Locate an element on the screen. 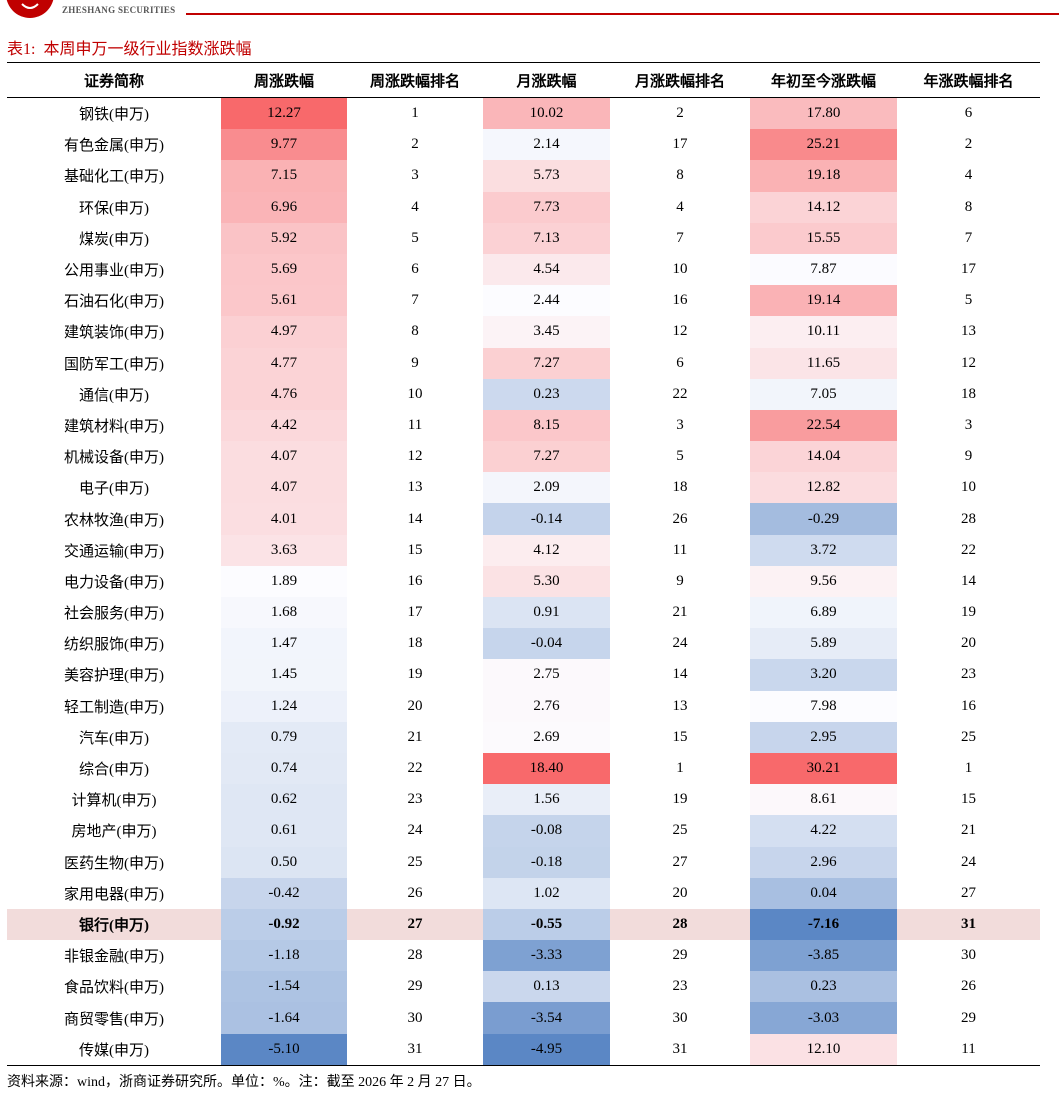 This screenshot has width=1059, height=1094. industry-name: 汽车(申万) is located at coordinates (114, 738).